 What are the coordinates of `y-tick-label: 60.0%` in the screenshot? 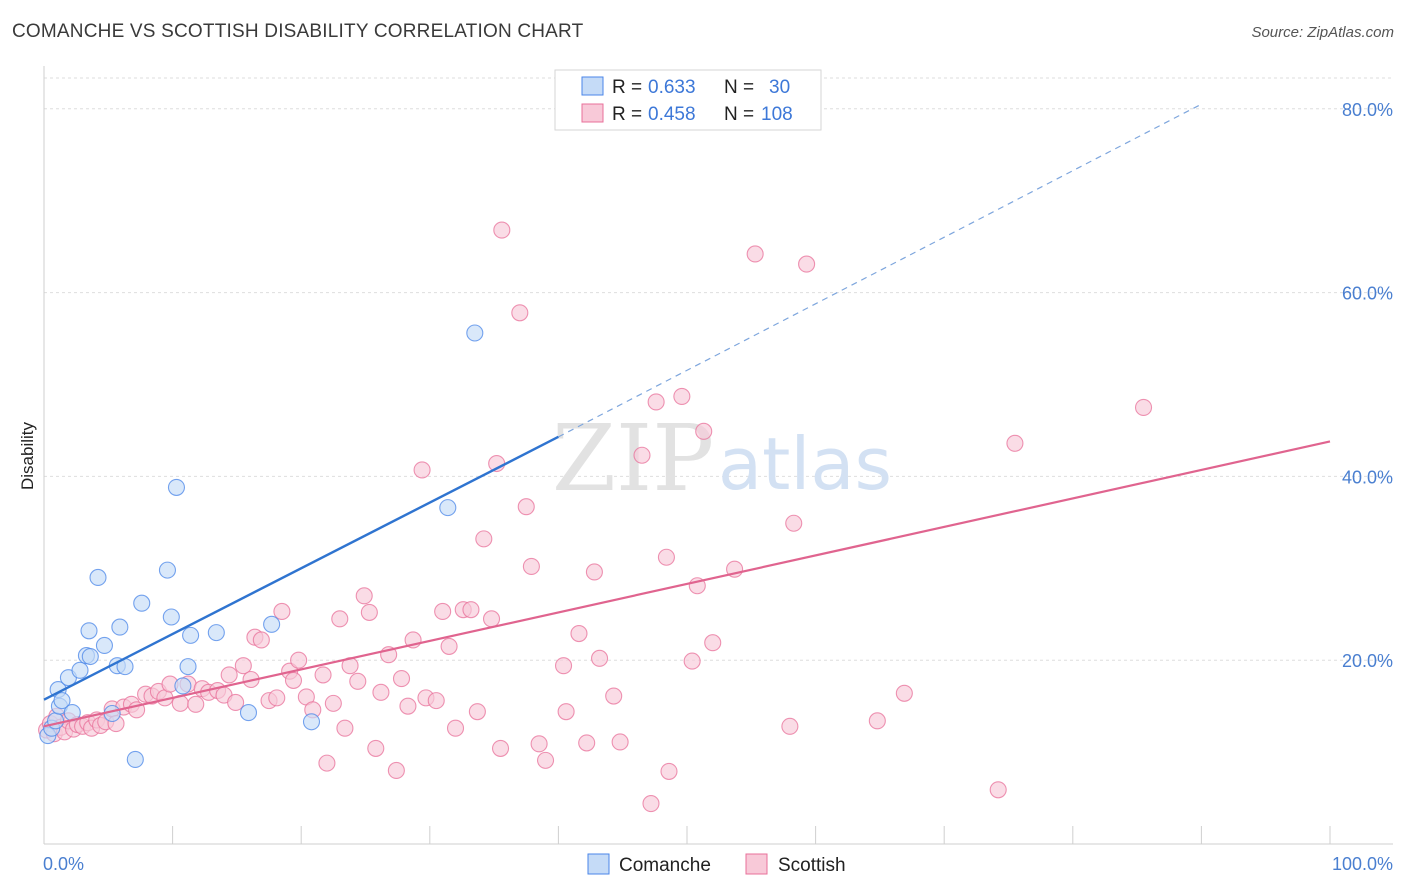 It's located at (1367, 294).